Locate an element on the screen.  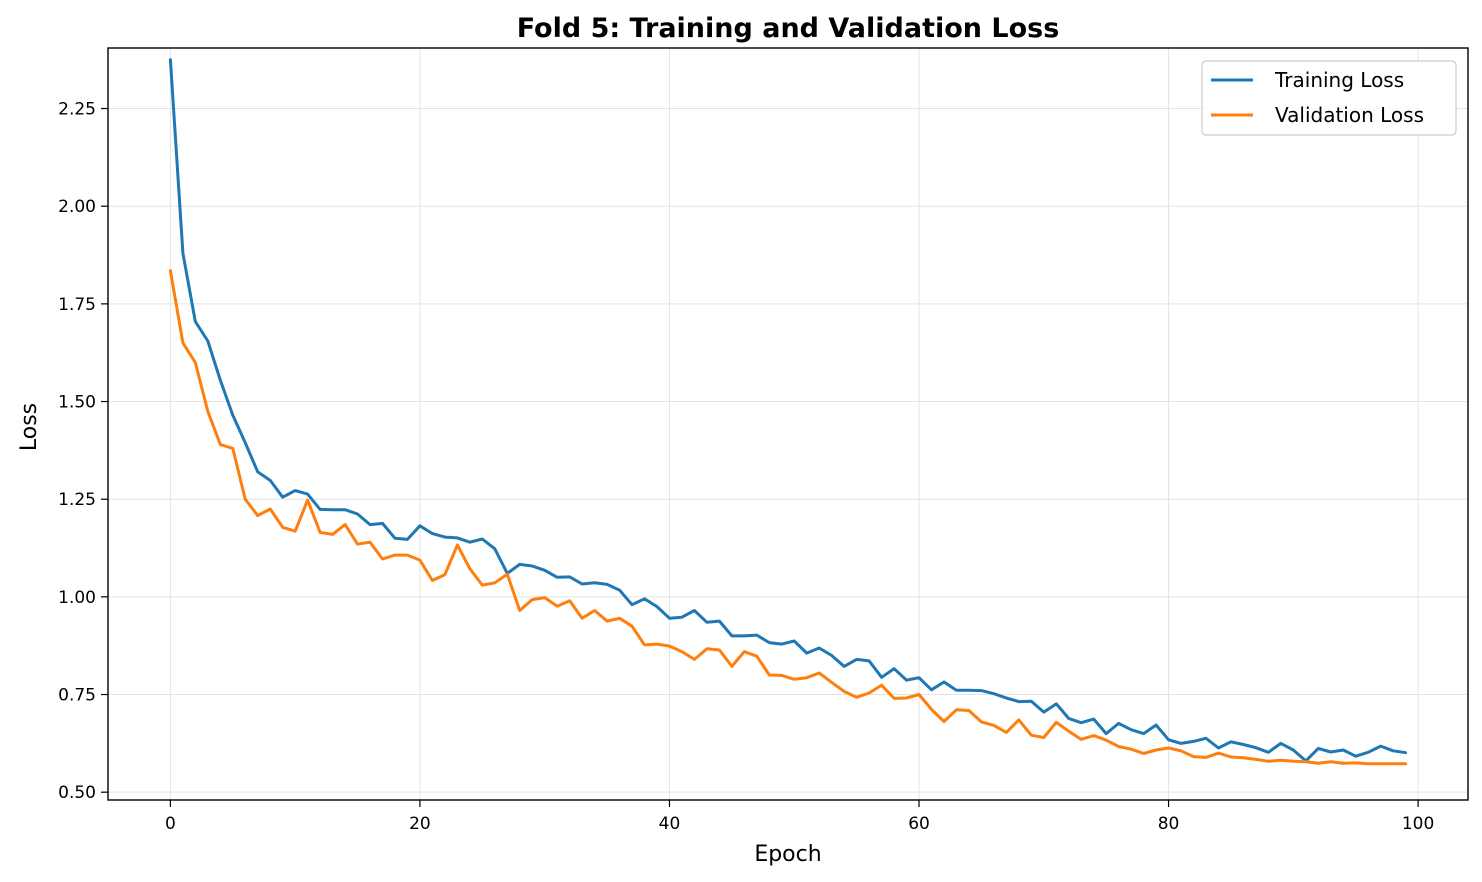
legend: Training Loss Validation Loss is located at coordinates (1329, 98).